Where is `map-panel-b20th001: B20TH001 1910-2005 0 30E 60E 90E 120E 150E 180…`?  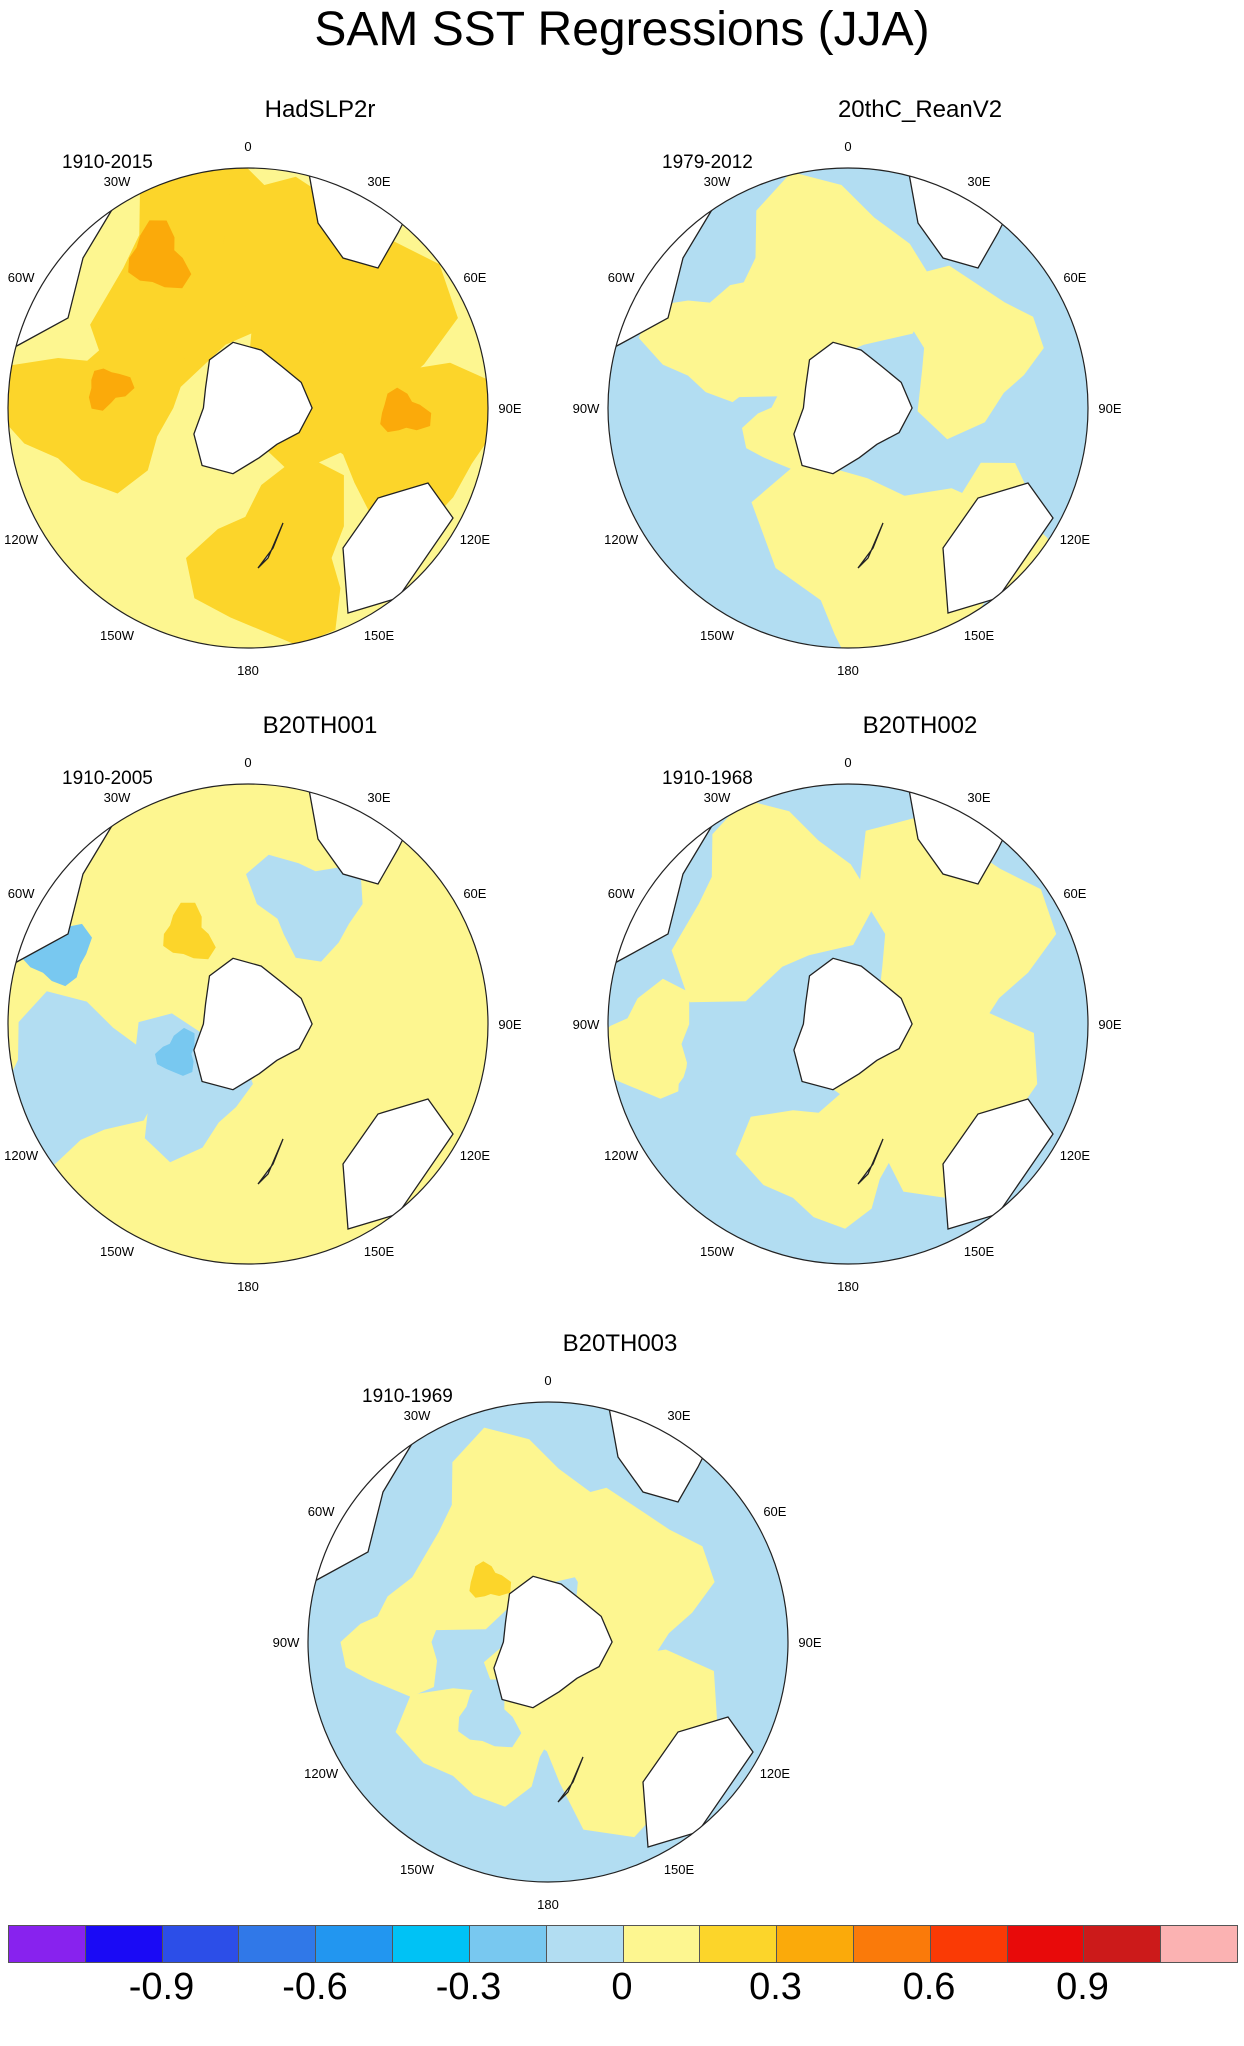 map-panel-b20th001: B20TH001 1910-2005 0 30E 60E 90E 120E 150E 180… is located at coordinates (315, 1012).